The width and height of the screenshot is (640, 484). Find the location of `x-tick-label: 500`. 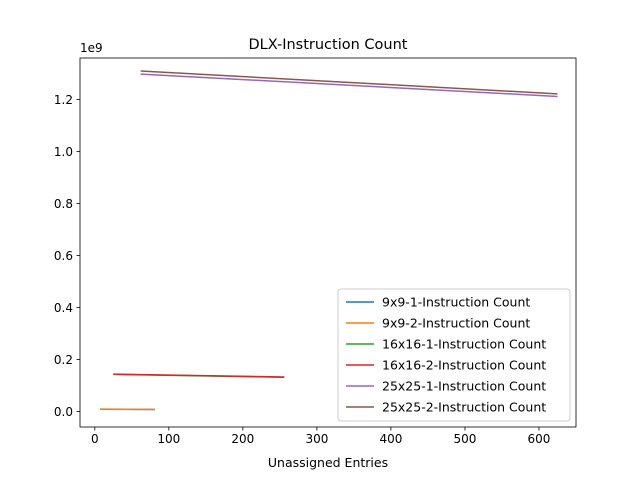

x-tick-label: 500 is located at coordinates (465, 439).